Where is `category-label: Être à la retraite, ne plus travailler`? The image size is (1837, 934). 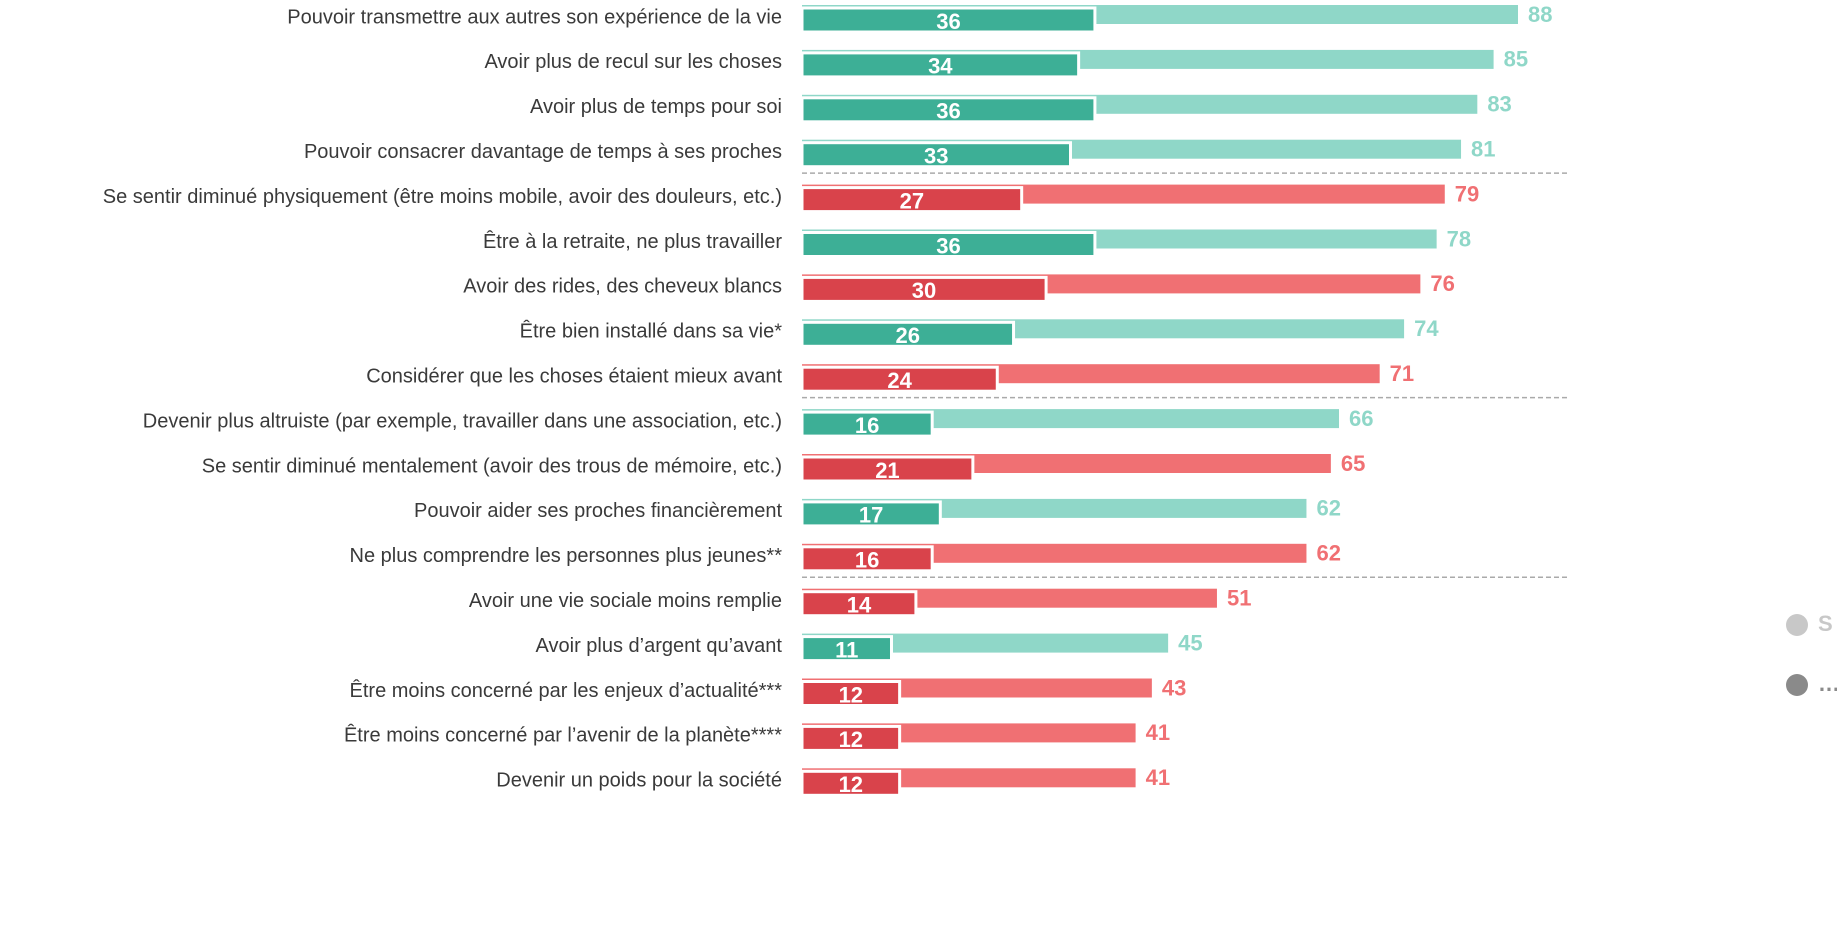
category-label: Être à la retraite, ne plus travailler is located at coordinates (632, 241).